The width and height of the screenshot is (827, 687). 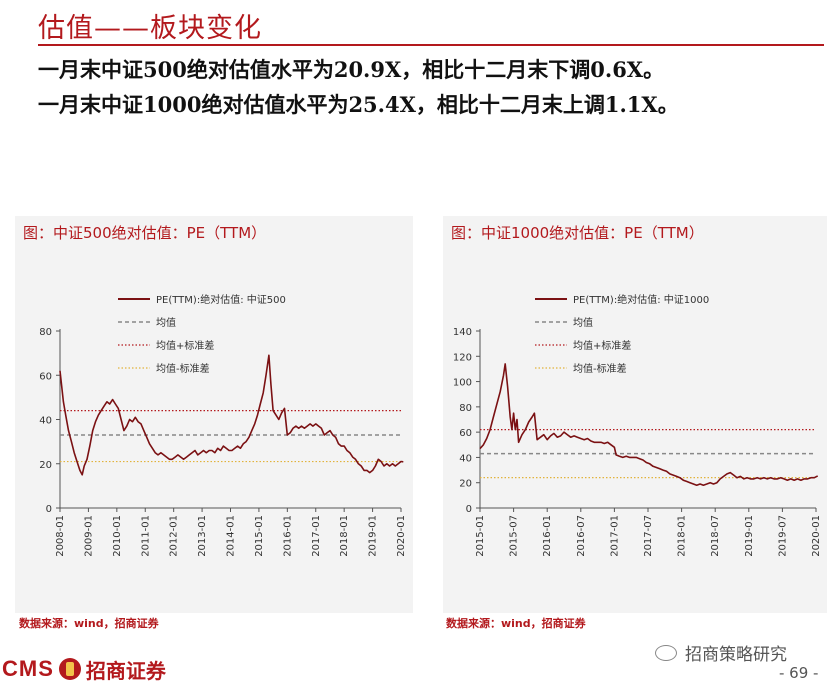 What do you see at coordinates (174, 536) in the screenshot?
I see `x-tick-label-4: 2012-01` at bounding box center [174, 536].